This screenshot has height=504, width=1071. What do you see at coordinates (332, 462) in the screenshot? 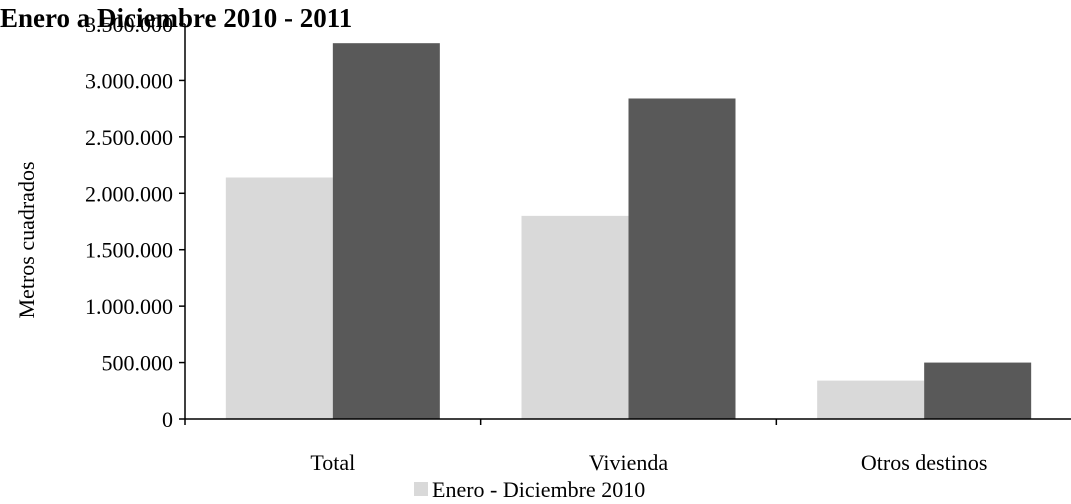
I see `x-tick-label: Total` at bounding box center [332, 462].